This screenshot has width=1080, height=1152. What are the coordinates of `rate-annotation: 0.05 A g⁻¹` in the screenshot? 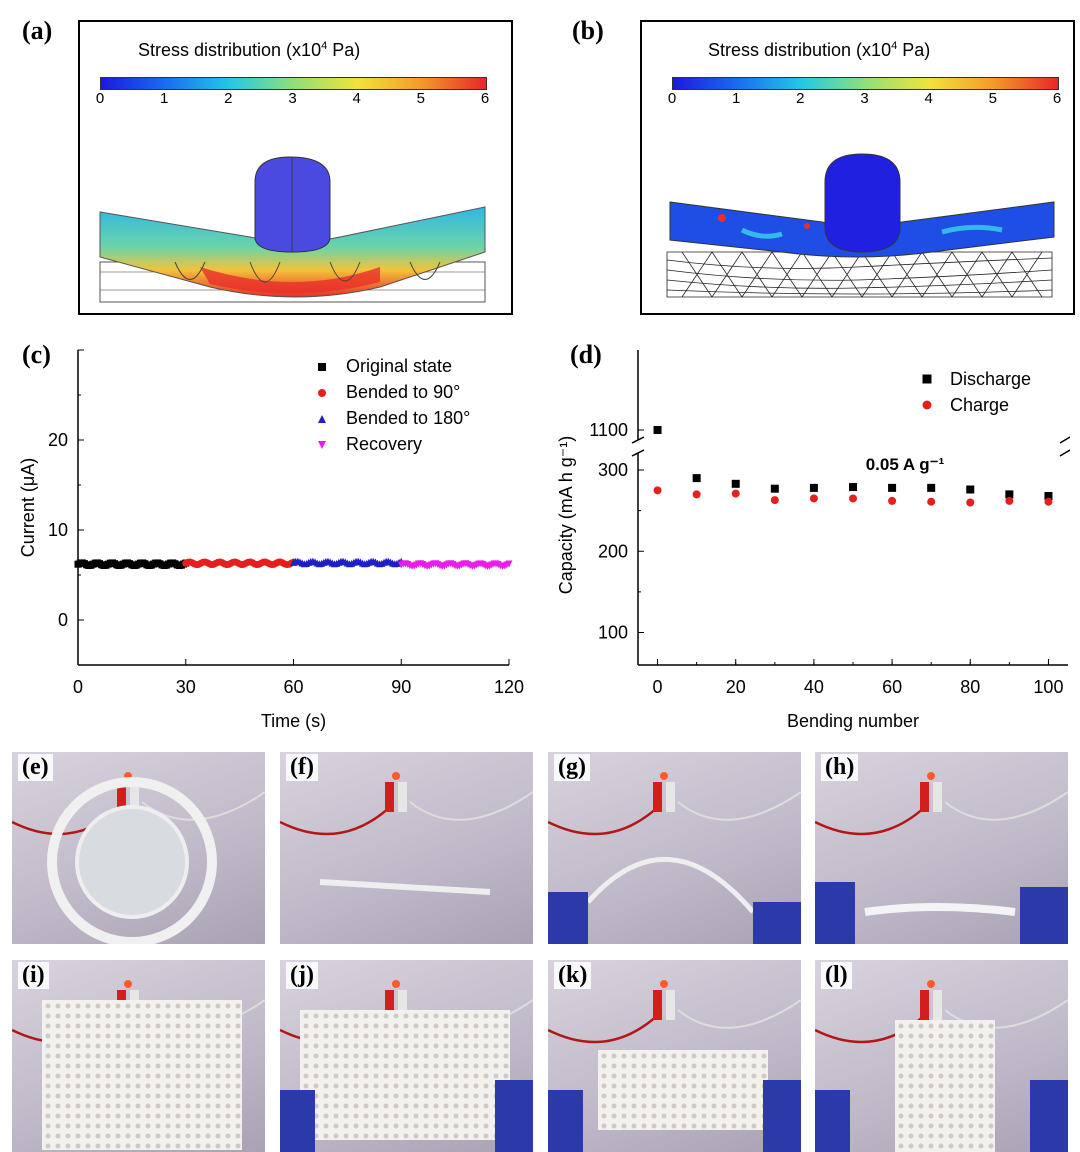 It's located at (905, 464).